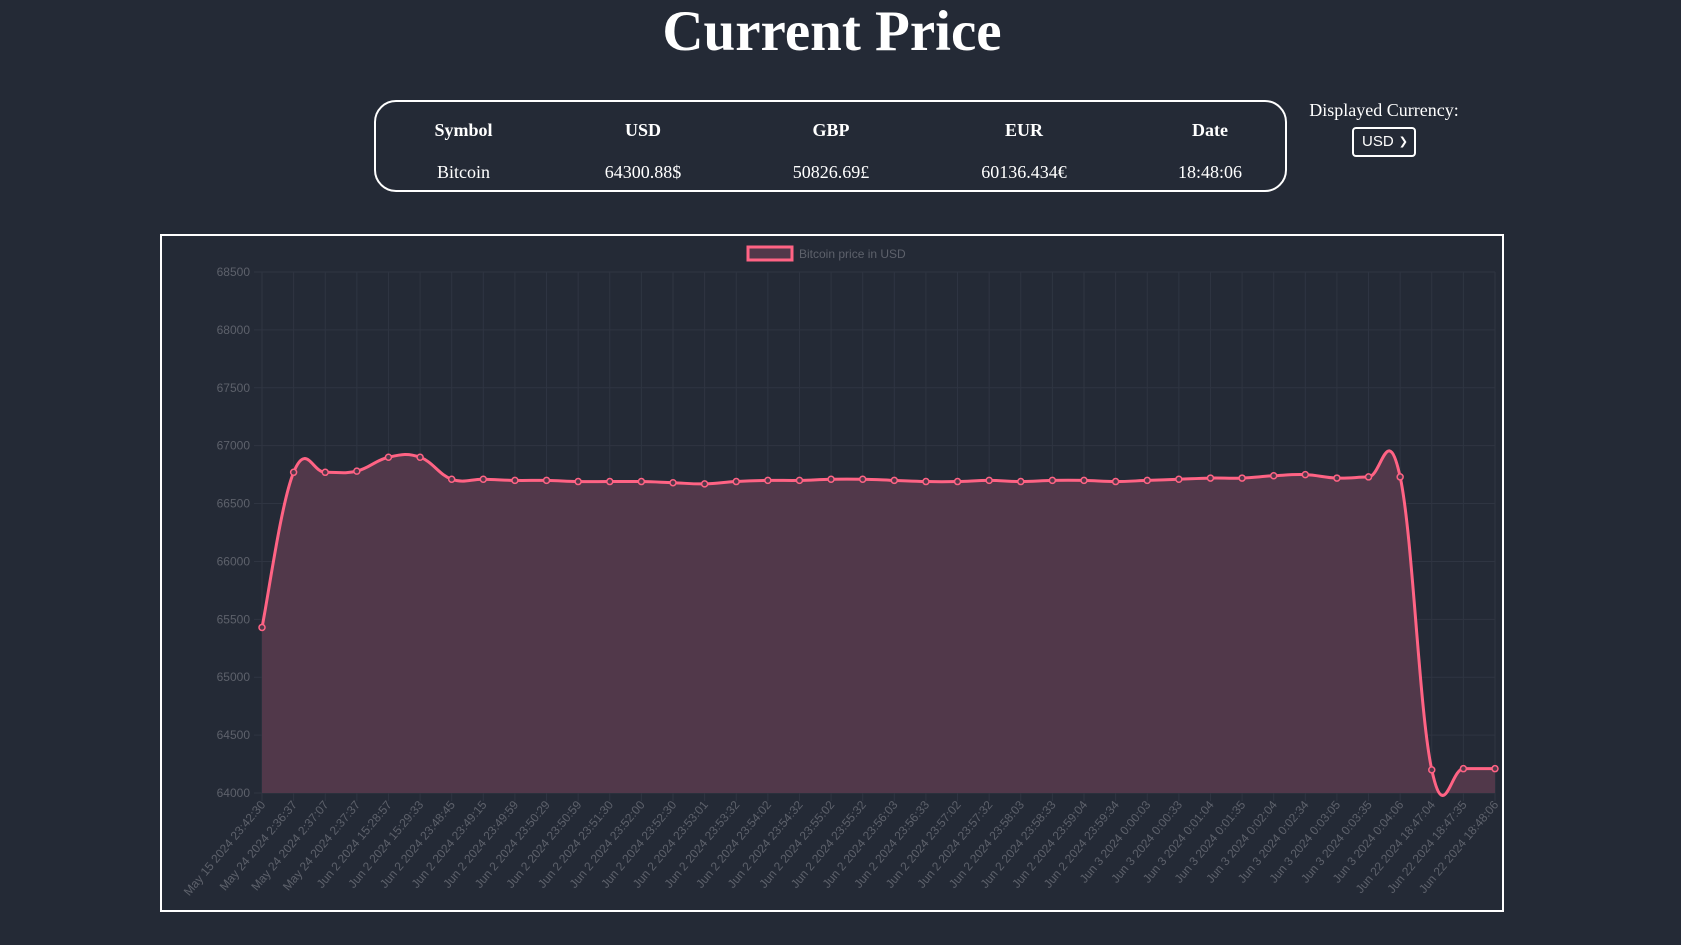 The image size is (1681, 945). I want to click on header-symbol: Symbol, so click(463, 129).